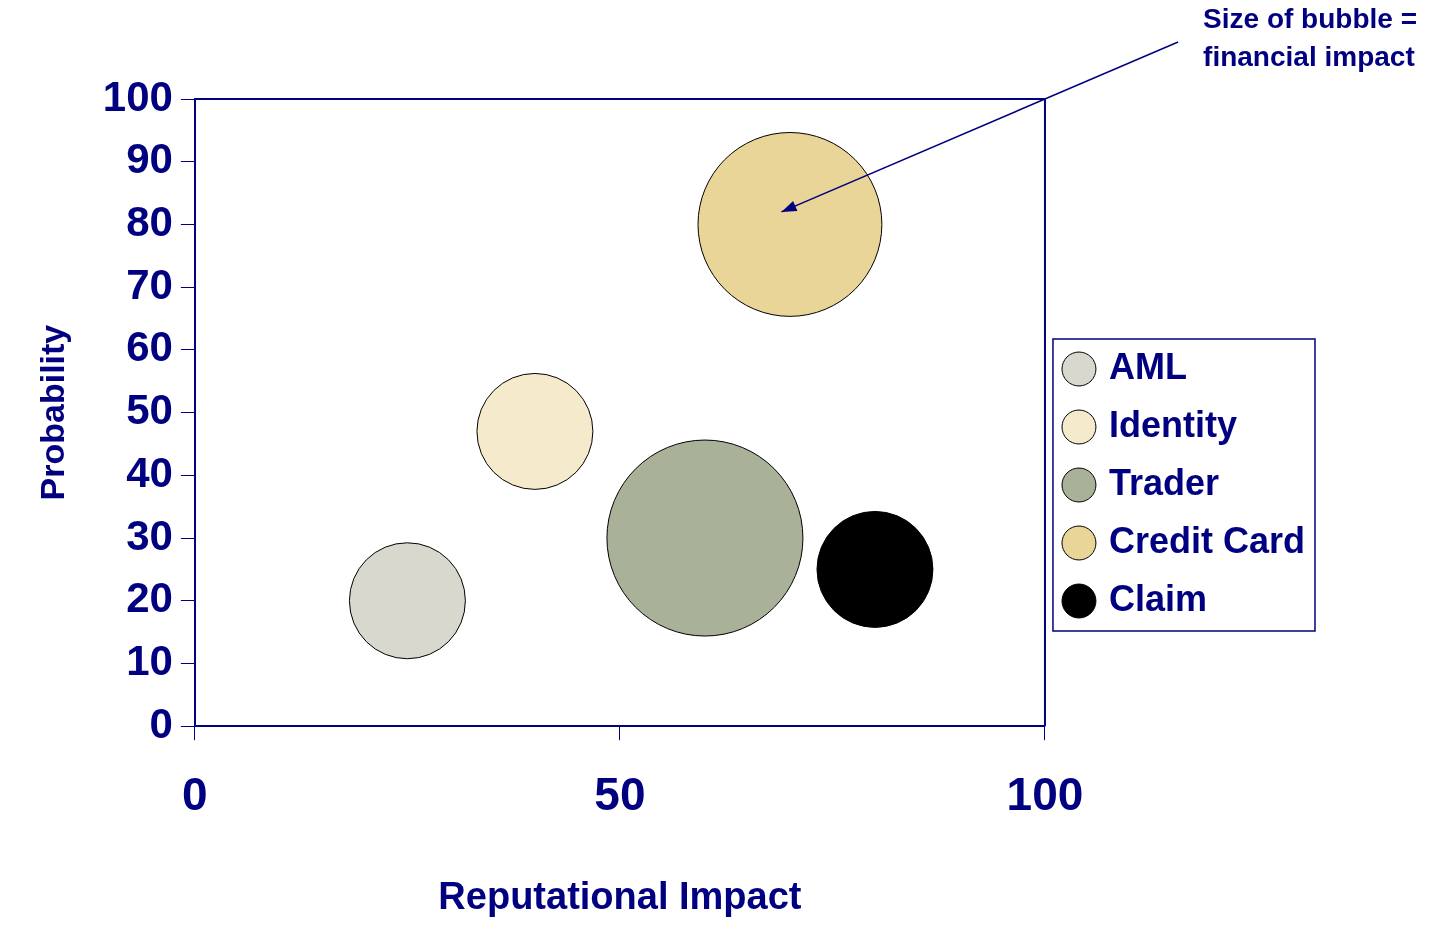  I want to click on y-tick-label: 40, so click(149, 472).